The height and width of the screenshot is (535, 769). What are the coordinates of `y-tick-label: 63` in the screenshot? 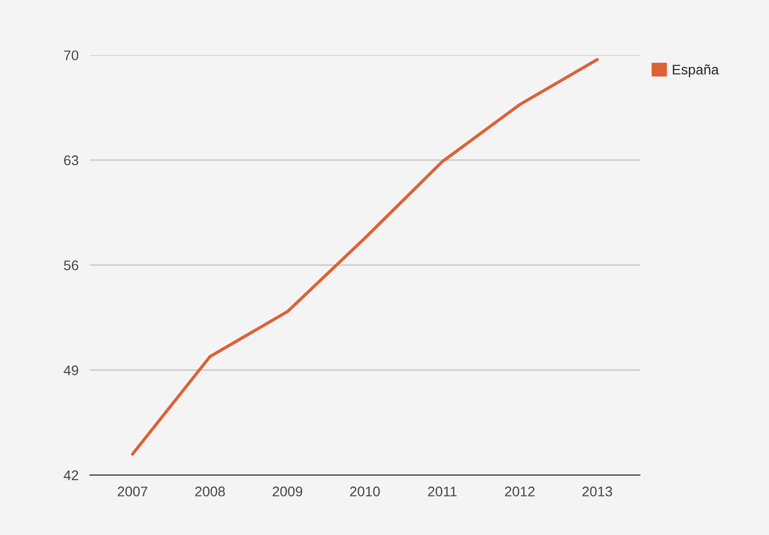 It's located at (71, 160).